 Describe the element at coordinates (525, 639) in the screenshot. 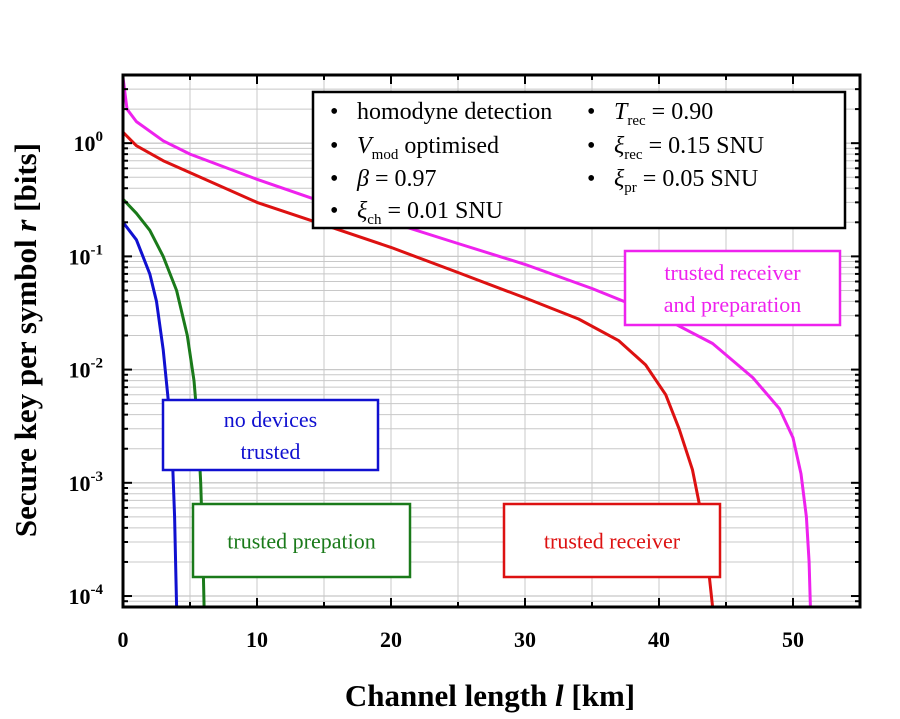

I see `x-tick-label: 30` at that location.